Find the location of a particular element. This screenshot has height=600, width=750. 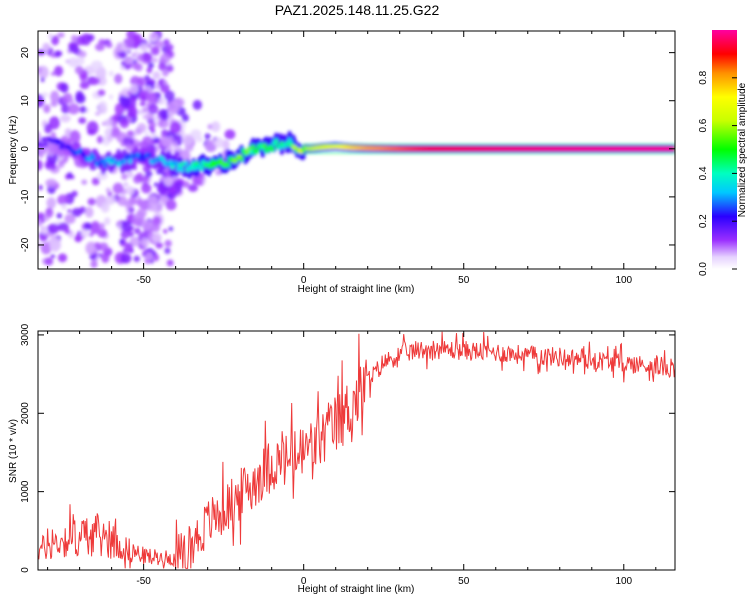

ridge-band is located at coordinates (489, 148).